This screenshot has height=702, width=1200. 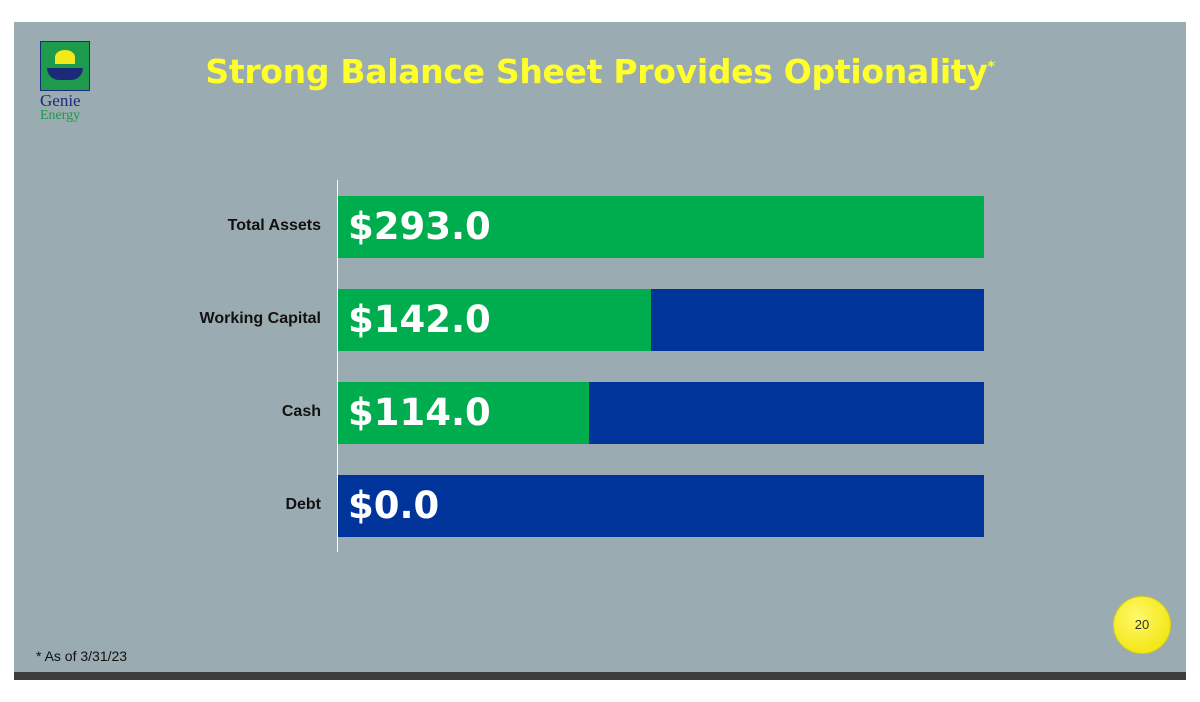 What do you see at coordinates (260, 318) in the screenshot?
I see `category-label-working-capital: Working Capital` at bounding box center [260, 318].